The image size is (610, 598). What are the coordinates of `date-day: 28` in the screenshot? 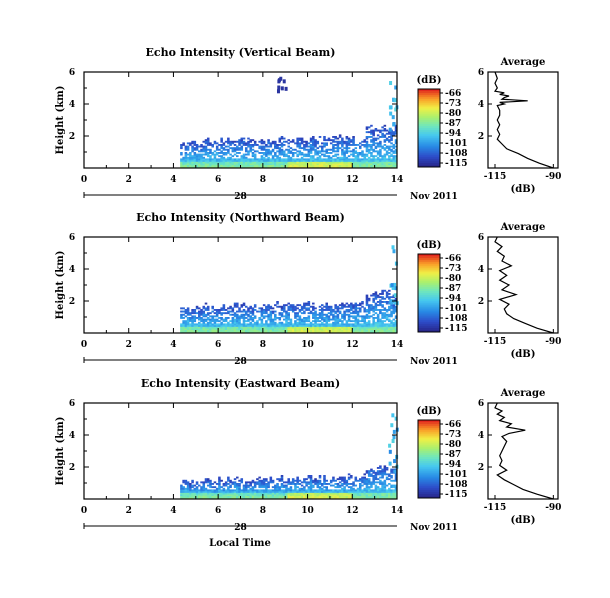 It's located at (240, 362).